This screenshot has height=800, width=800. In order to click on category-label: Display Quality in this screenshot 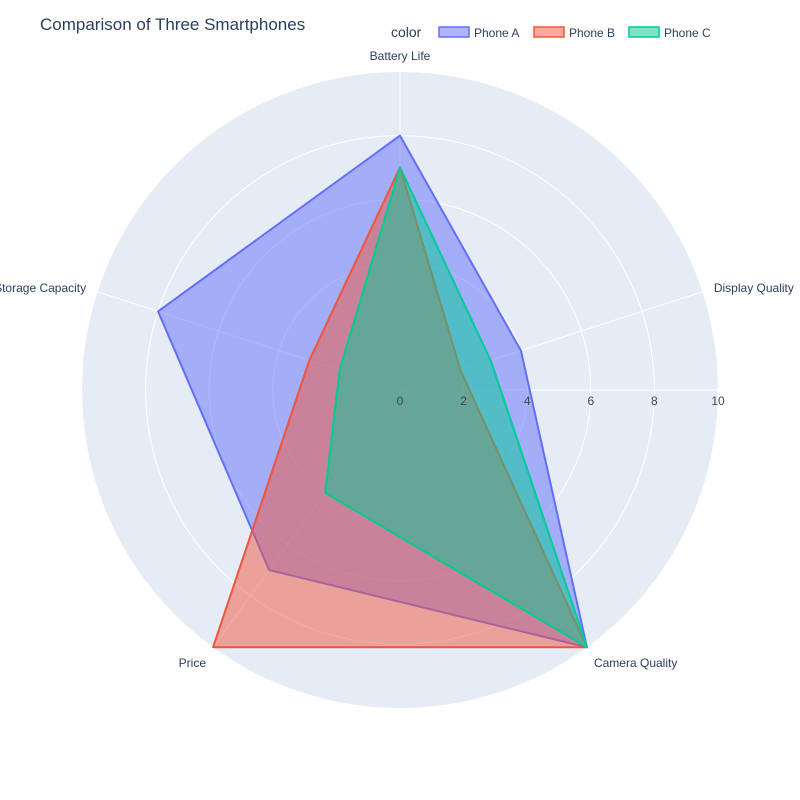, I will do `click(754, 288)`.